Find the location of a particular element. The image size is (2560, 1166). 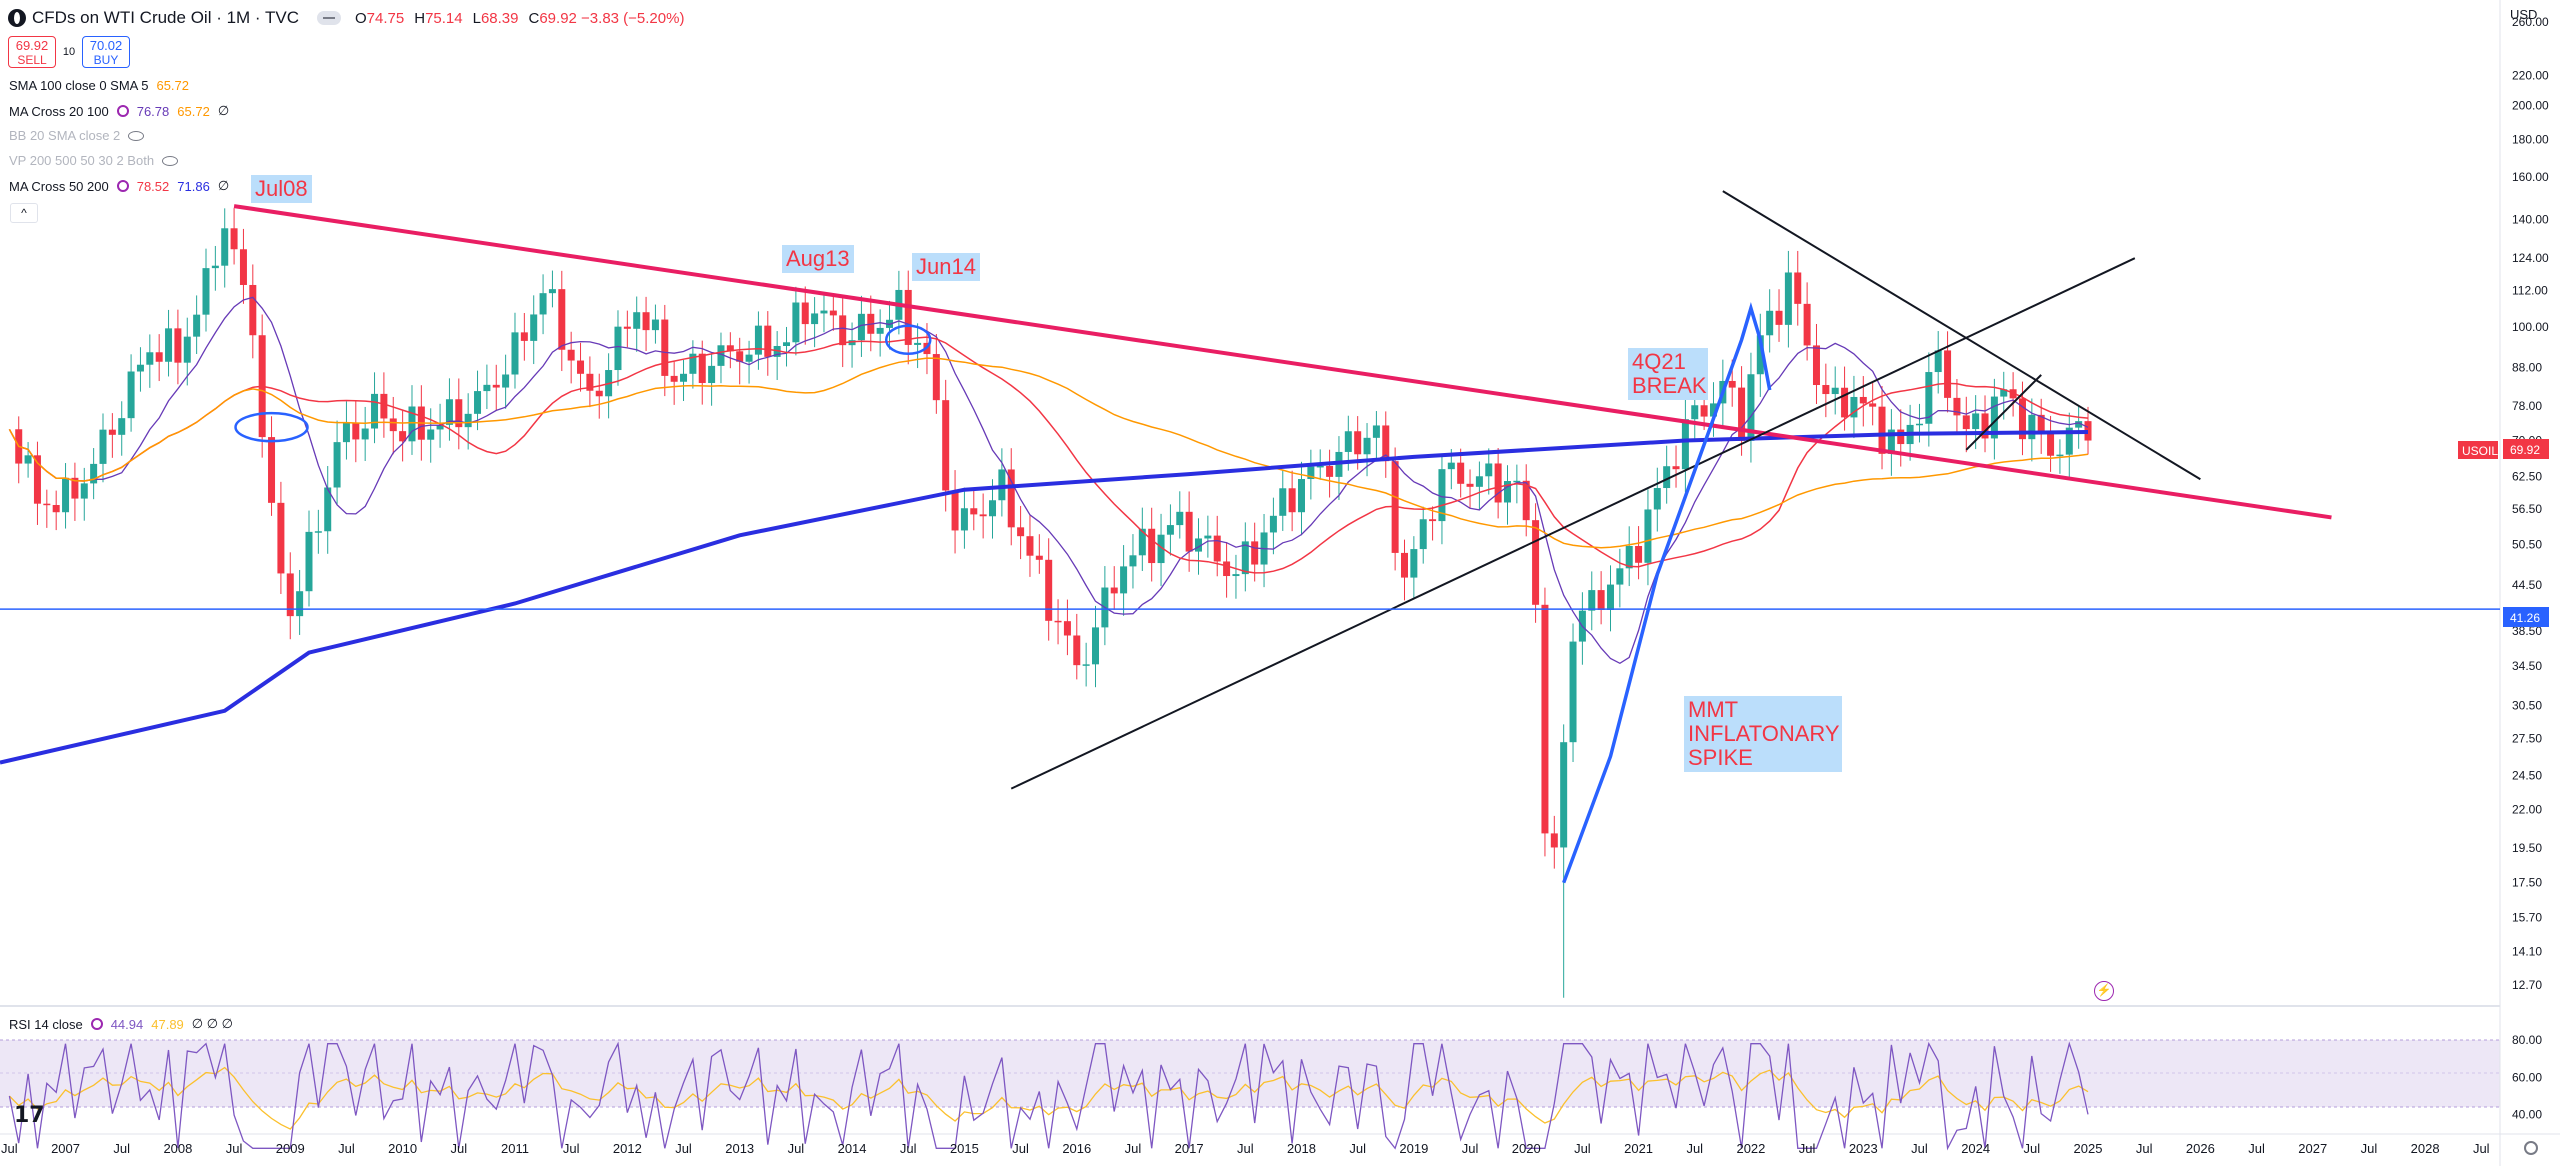

ohlc-key: C is located at coordinates (534, 18).